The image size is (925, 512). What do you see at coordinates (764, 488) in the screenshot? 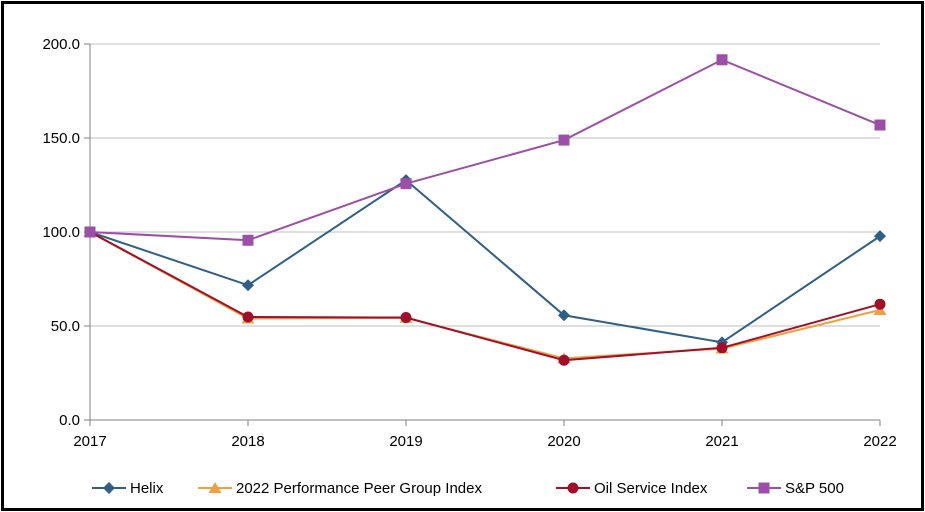
I see `legend-marker-square` at bounding box center [764, 488].